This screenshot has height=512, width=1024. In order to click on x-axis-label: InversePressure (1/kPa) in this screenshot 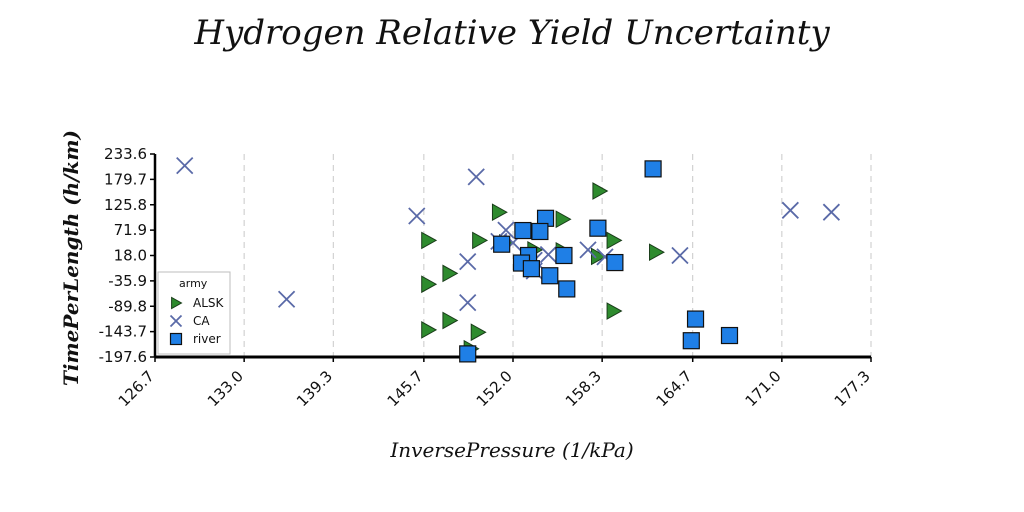, I will do `click(511, 450)`.